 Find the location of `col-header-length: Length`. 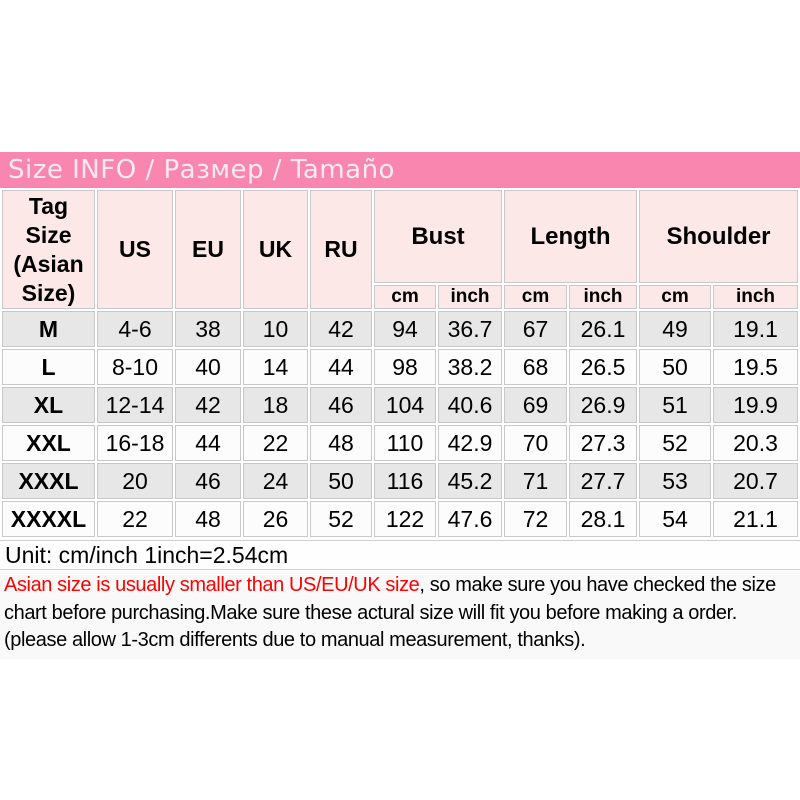

col-header-length: Length is located at coordinates (571, 236).